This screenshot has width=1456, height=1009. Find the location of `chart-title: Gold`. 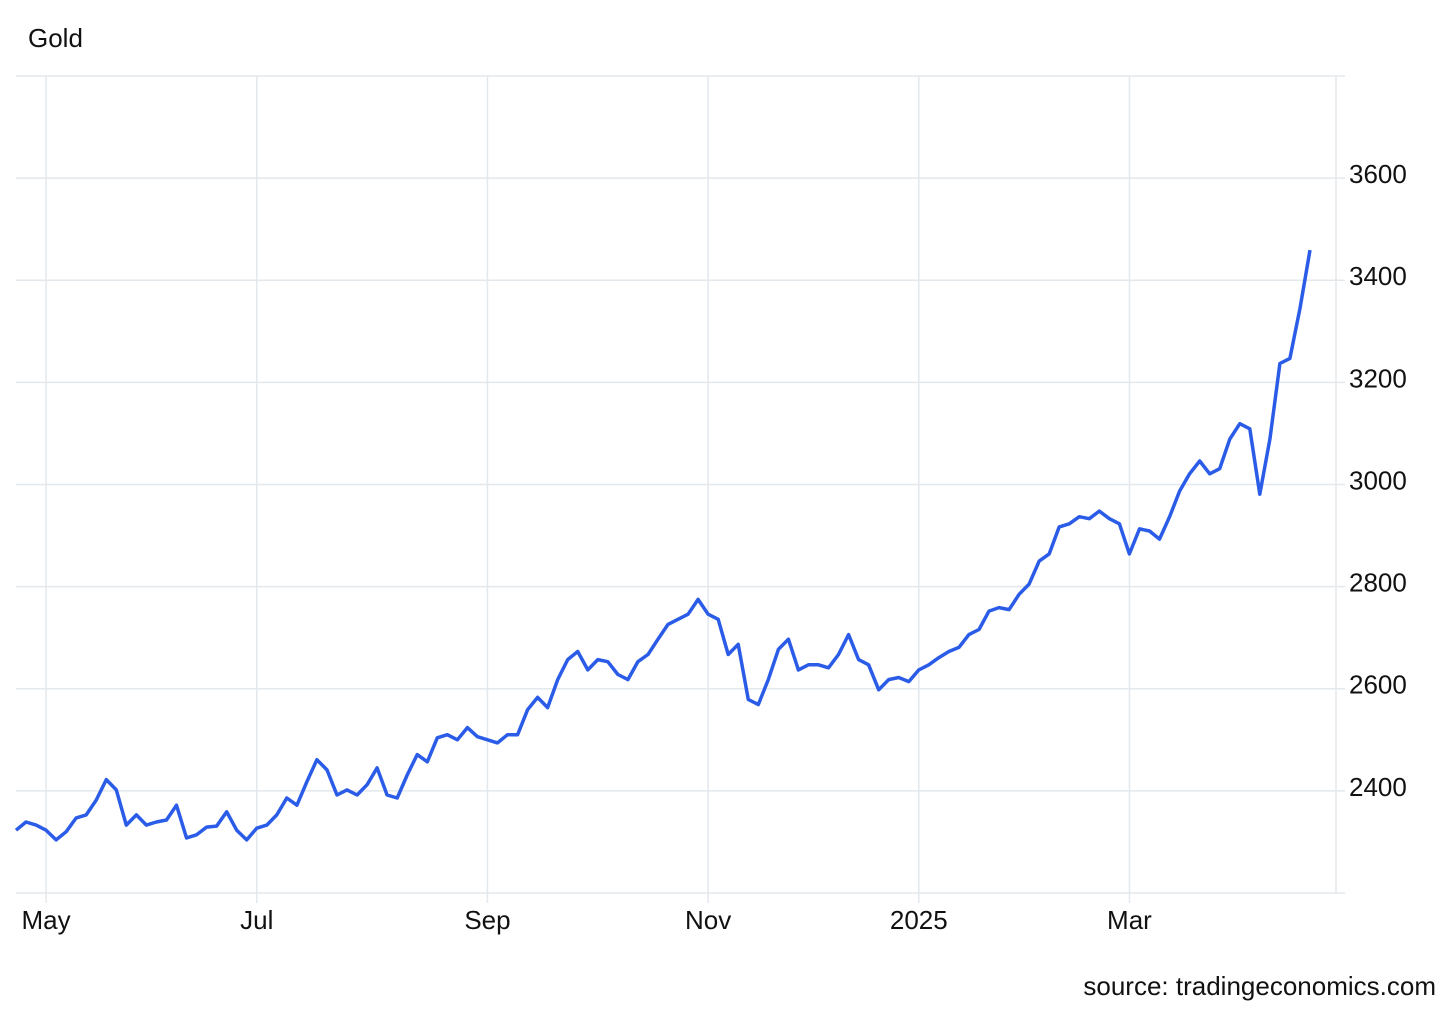

chart-title: Gold is located at coordinates (55, 38).